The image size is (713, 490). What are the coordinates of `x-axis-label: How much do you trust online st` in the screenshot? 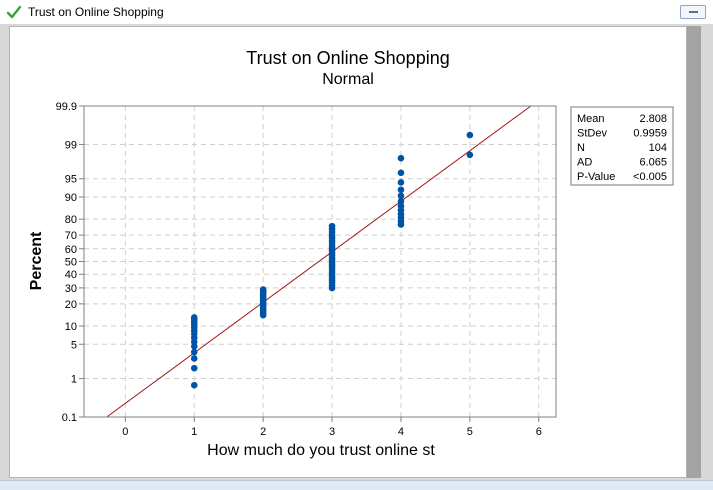 It's located at (321, 450).